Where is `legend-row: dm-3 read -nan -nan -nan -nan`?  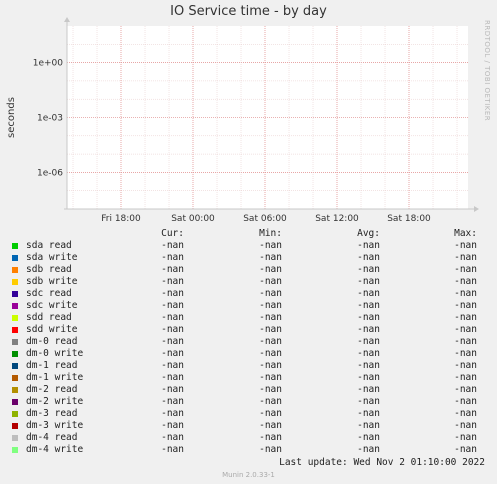 legend-row: dm-3 read -nan -nan -nan -nan is located at coordinates (249, 414).